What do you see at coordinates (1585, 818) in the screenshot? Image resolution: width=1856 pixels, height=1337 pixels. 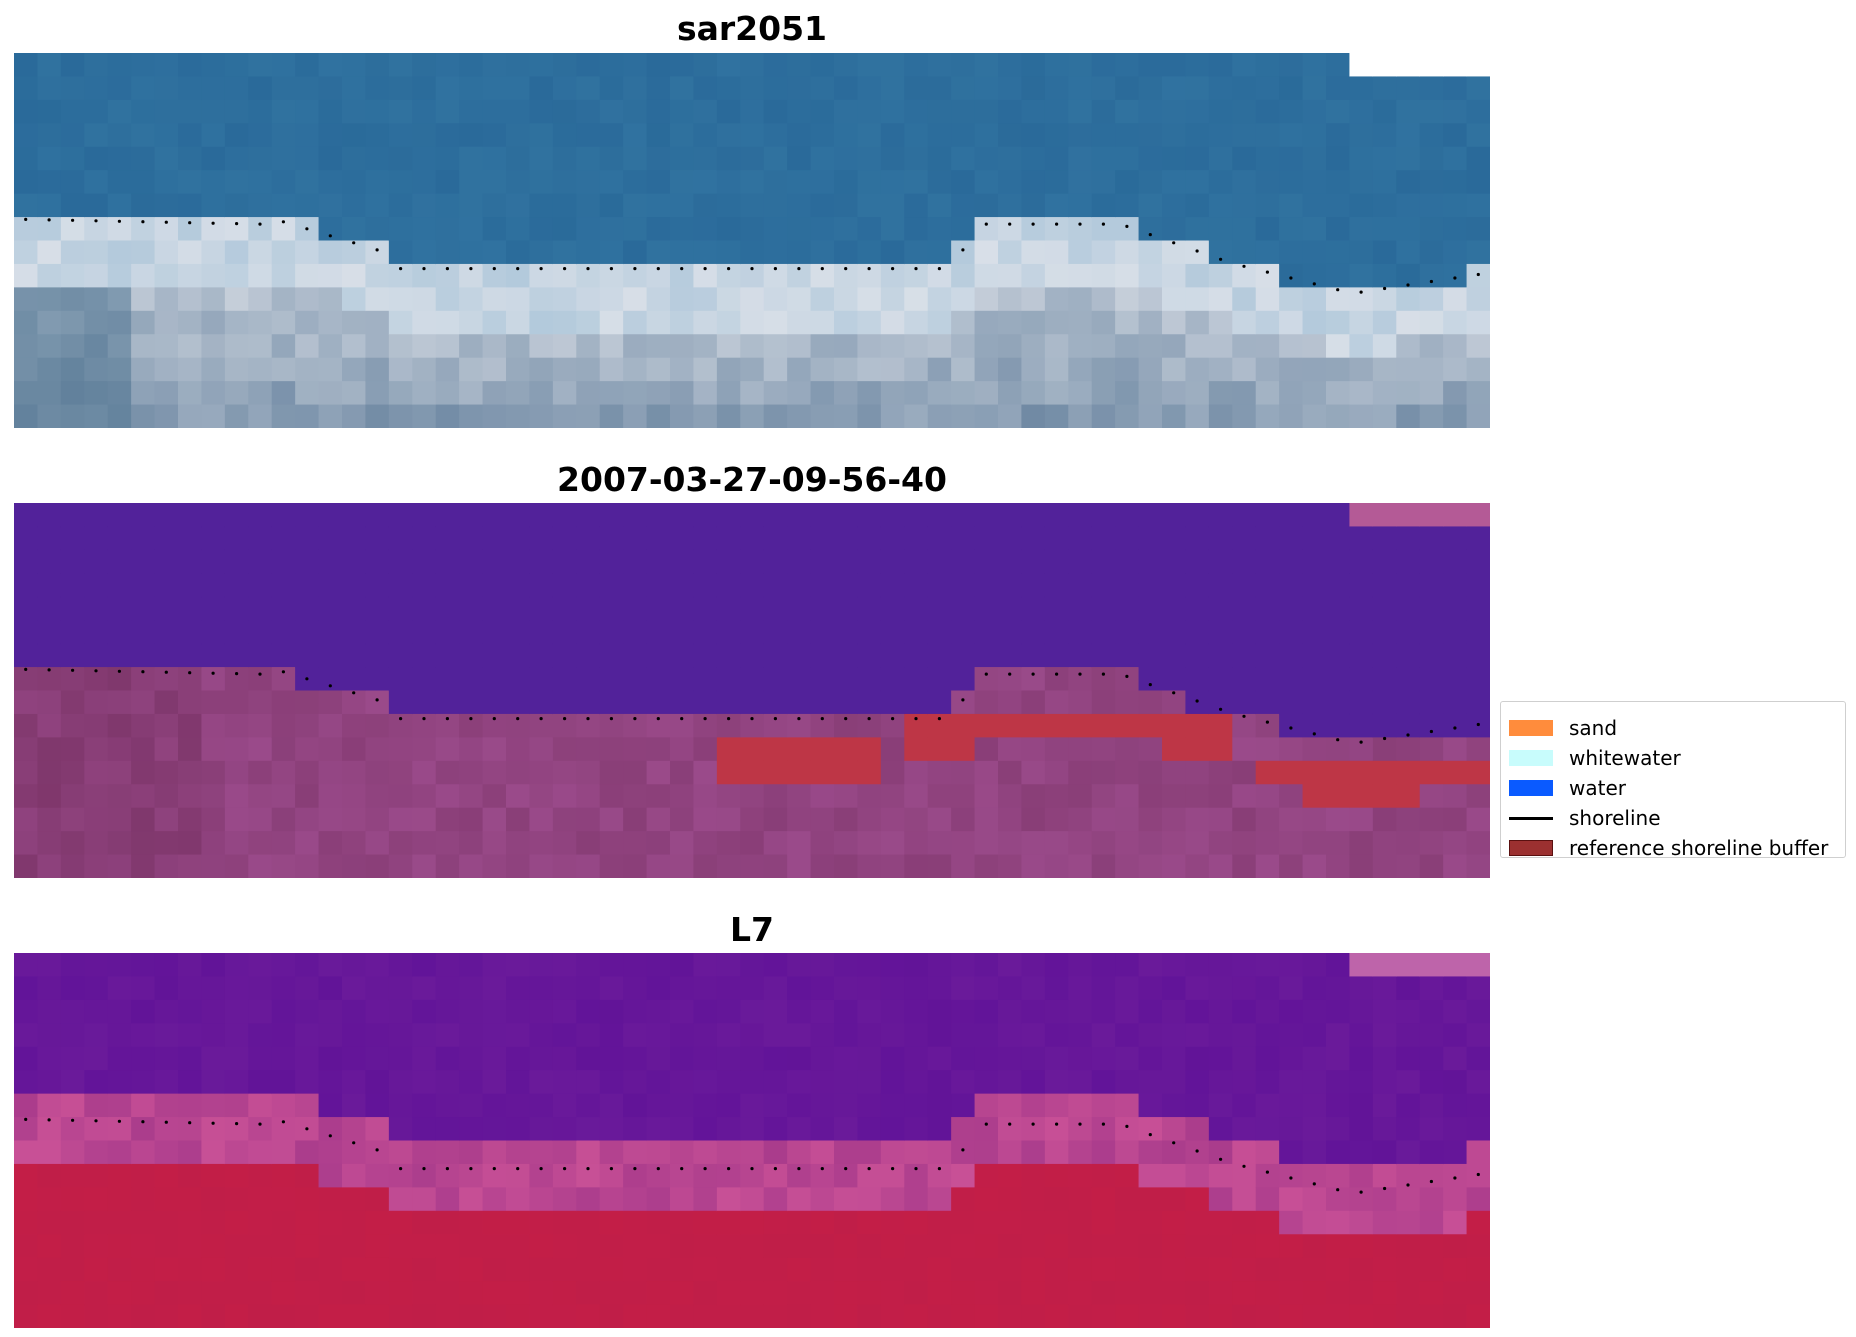 I see `legend-item-shoreline: shoreline` at bounding box center [1585, 818].